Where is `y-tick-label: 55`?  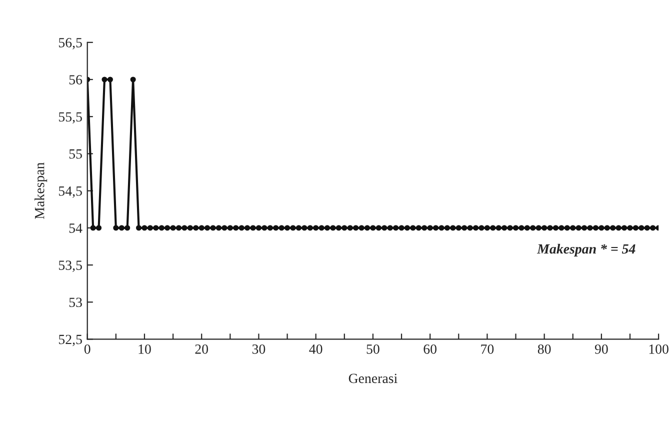
y-tick-label: 55 is located at coordinates (75, 154).